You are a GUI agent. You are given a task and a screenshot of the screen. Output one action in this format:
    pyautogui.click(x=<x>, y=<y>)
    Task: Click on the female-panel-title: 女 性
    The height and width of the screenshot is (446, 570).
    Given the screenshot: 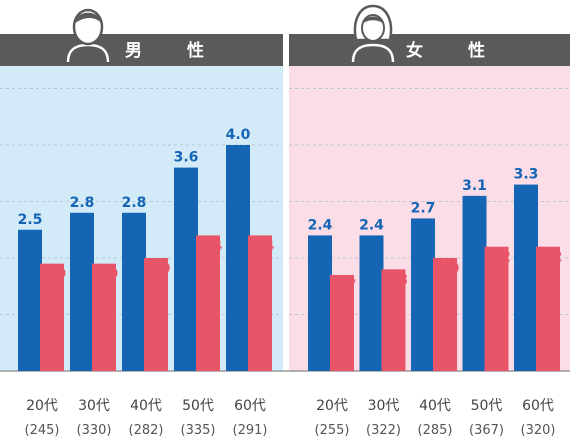 What is the action you would take?
    pyautogui.click(x=452, y=50)
    